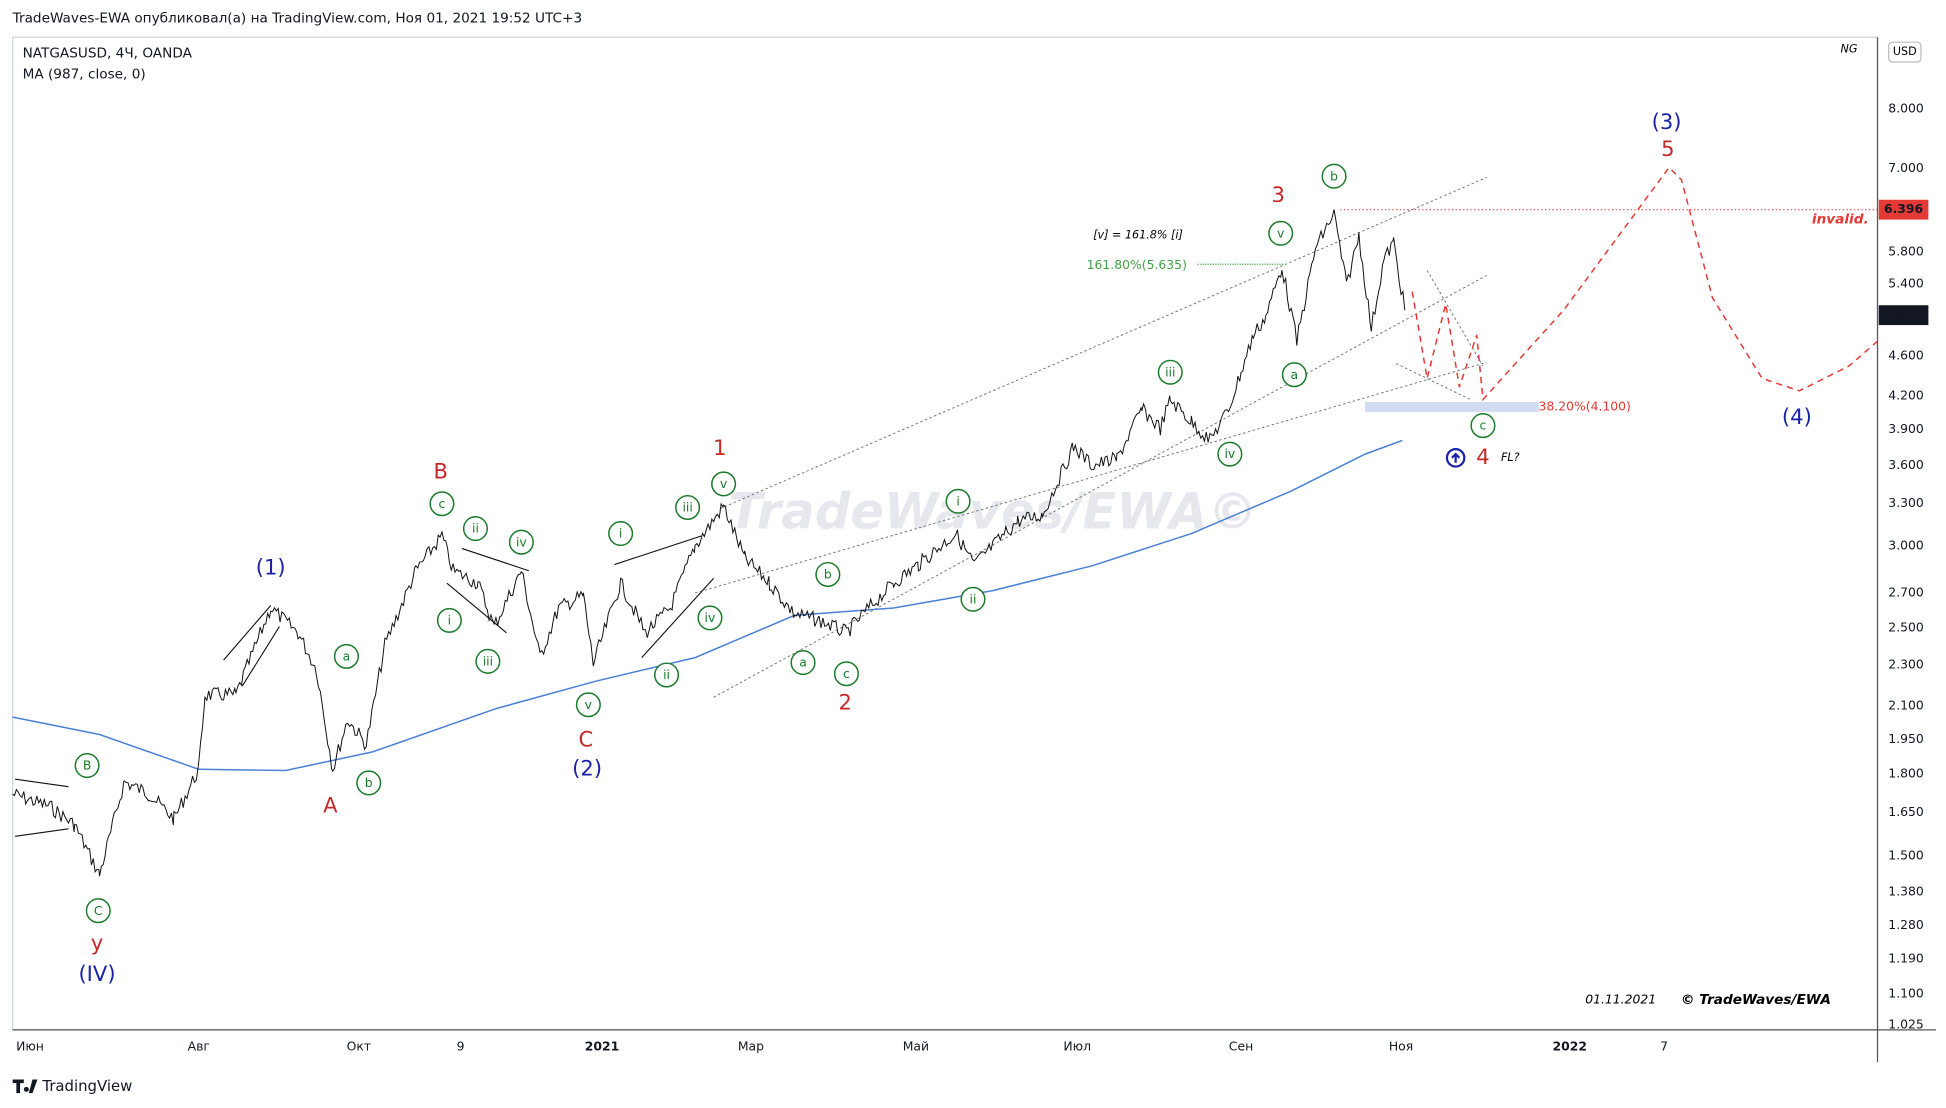  I want to click on price-label: 5.400, so click(1906, 283).